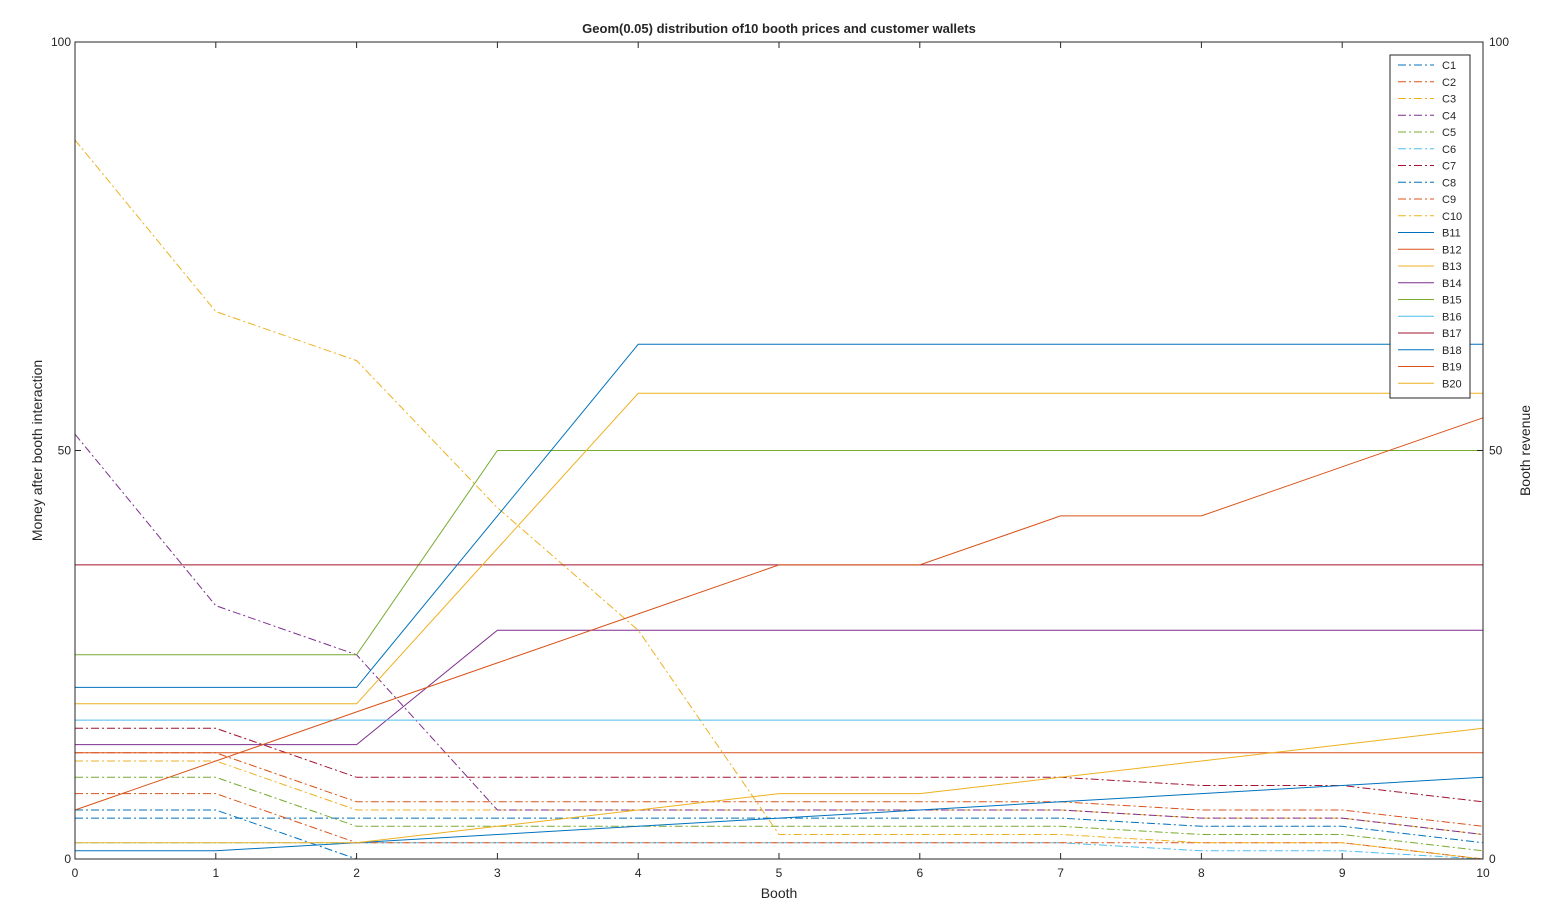  I want to click on x-tick-label: 1, so click(215, 873).